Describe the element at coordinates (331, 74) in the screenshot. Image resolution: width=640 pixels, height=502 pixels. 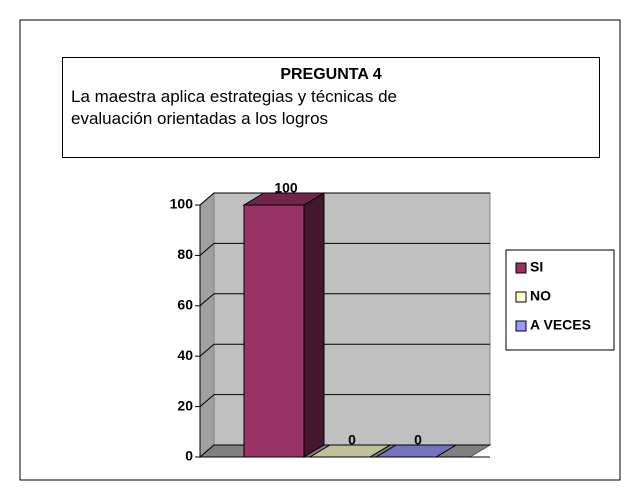
I see `chart-title: PREGUNTA 4` at that location.